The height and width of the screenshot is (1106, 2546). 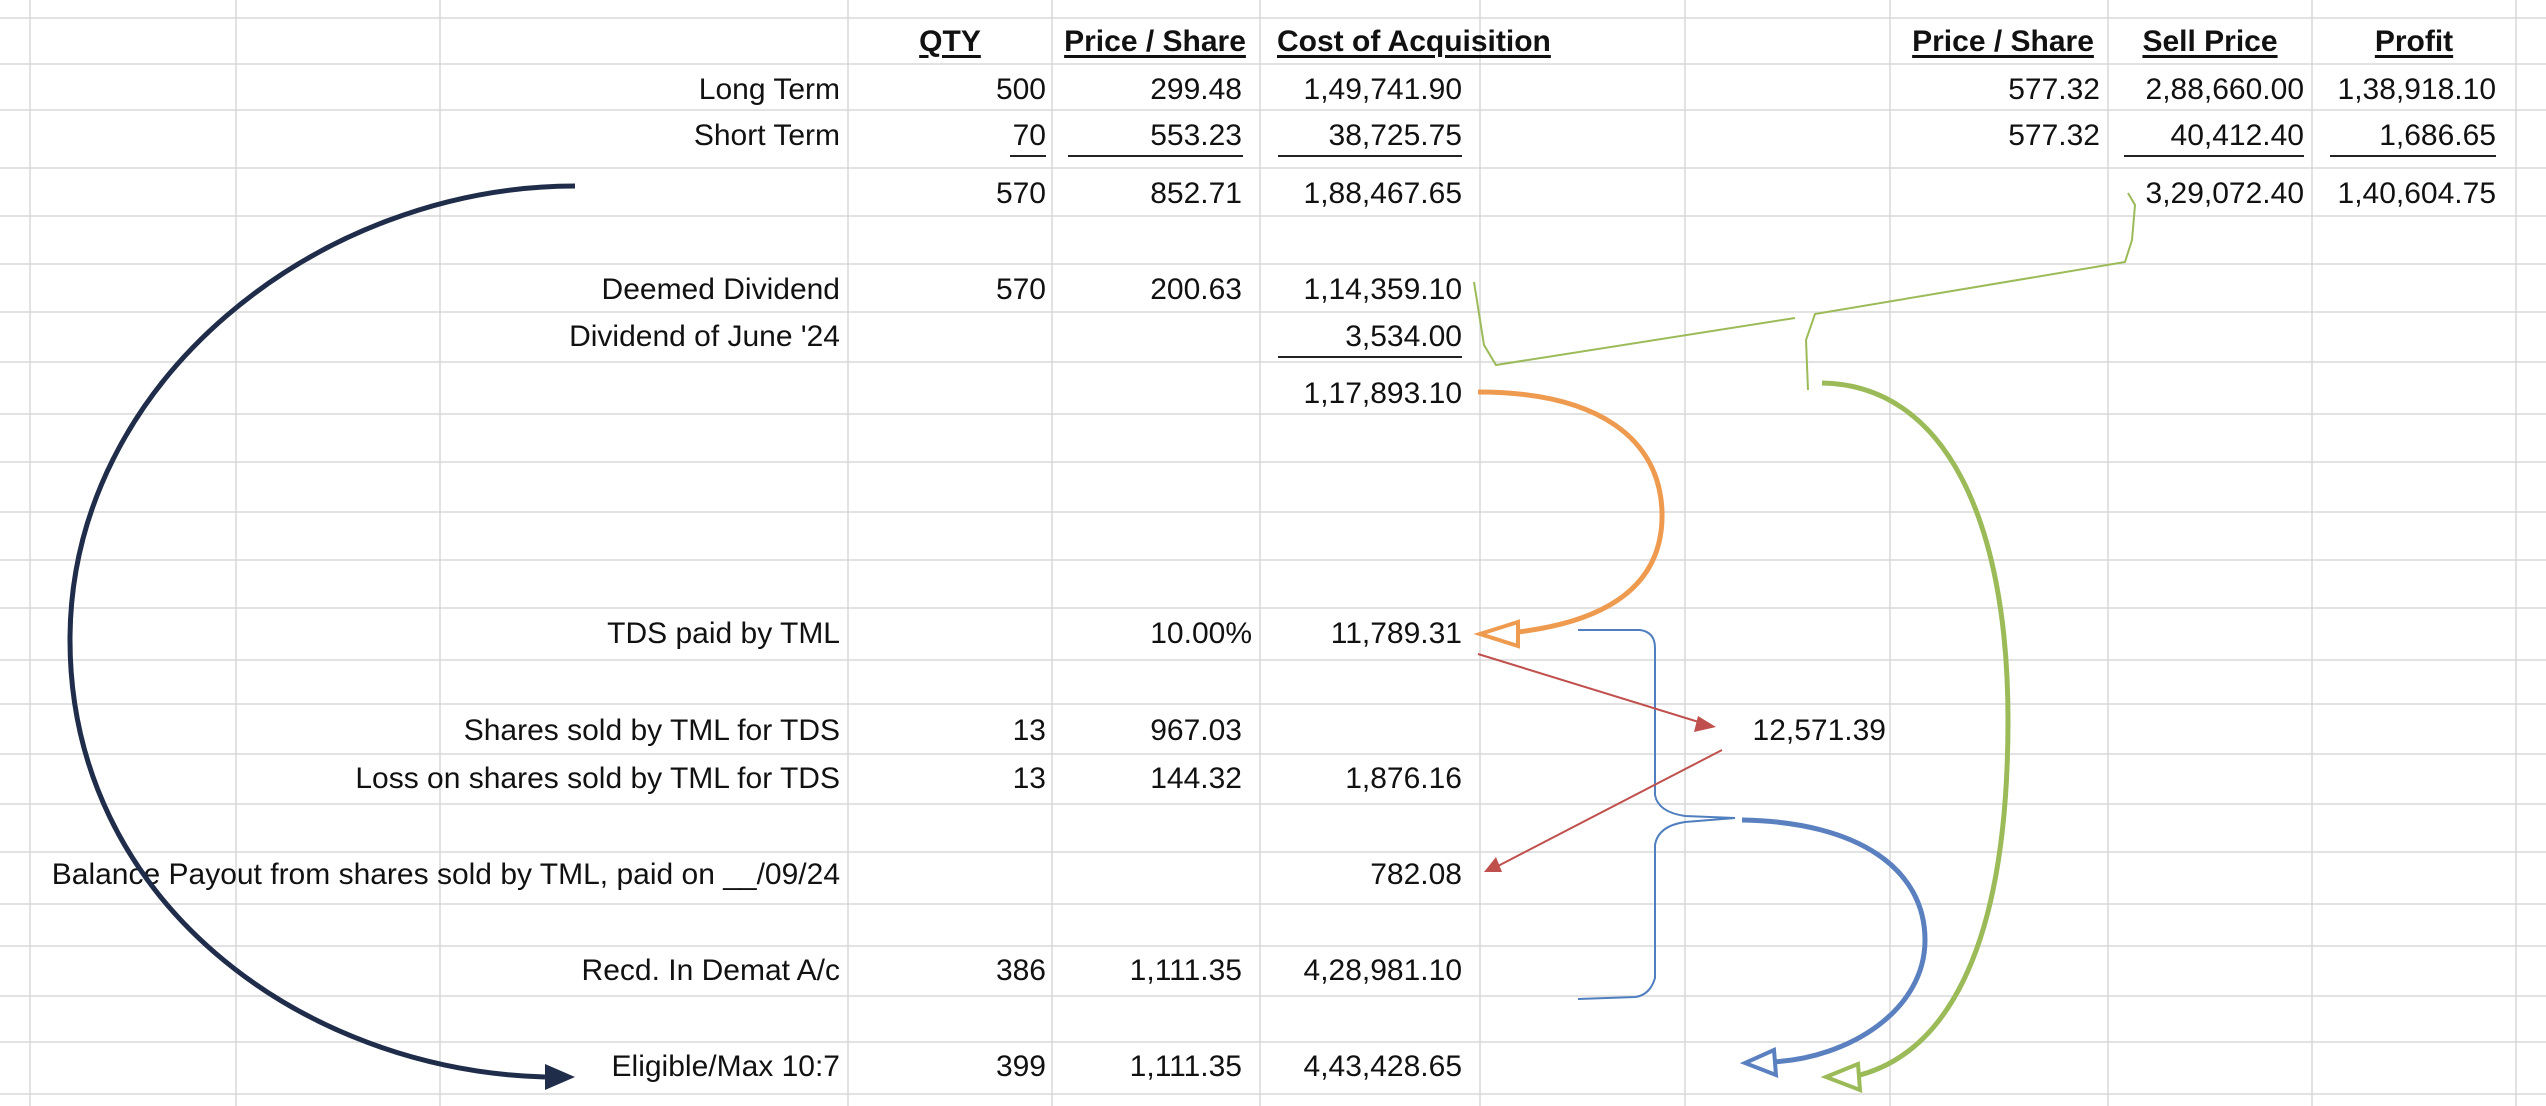 What do you see at coordinates (1834, 941) in the screenshot?
I see `blue-arc-arrow` at bounding box center [1834, 941].